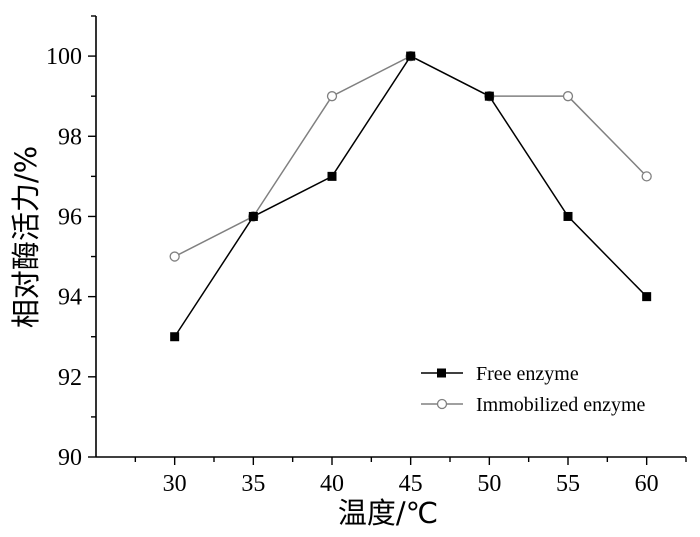  I want to click on legend: Free enzyme Immobilized enzyme, so click(533, 389).